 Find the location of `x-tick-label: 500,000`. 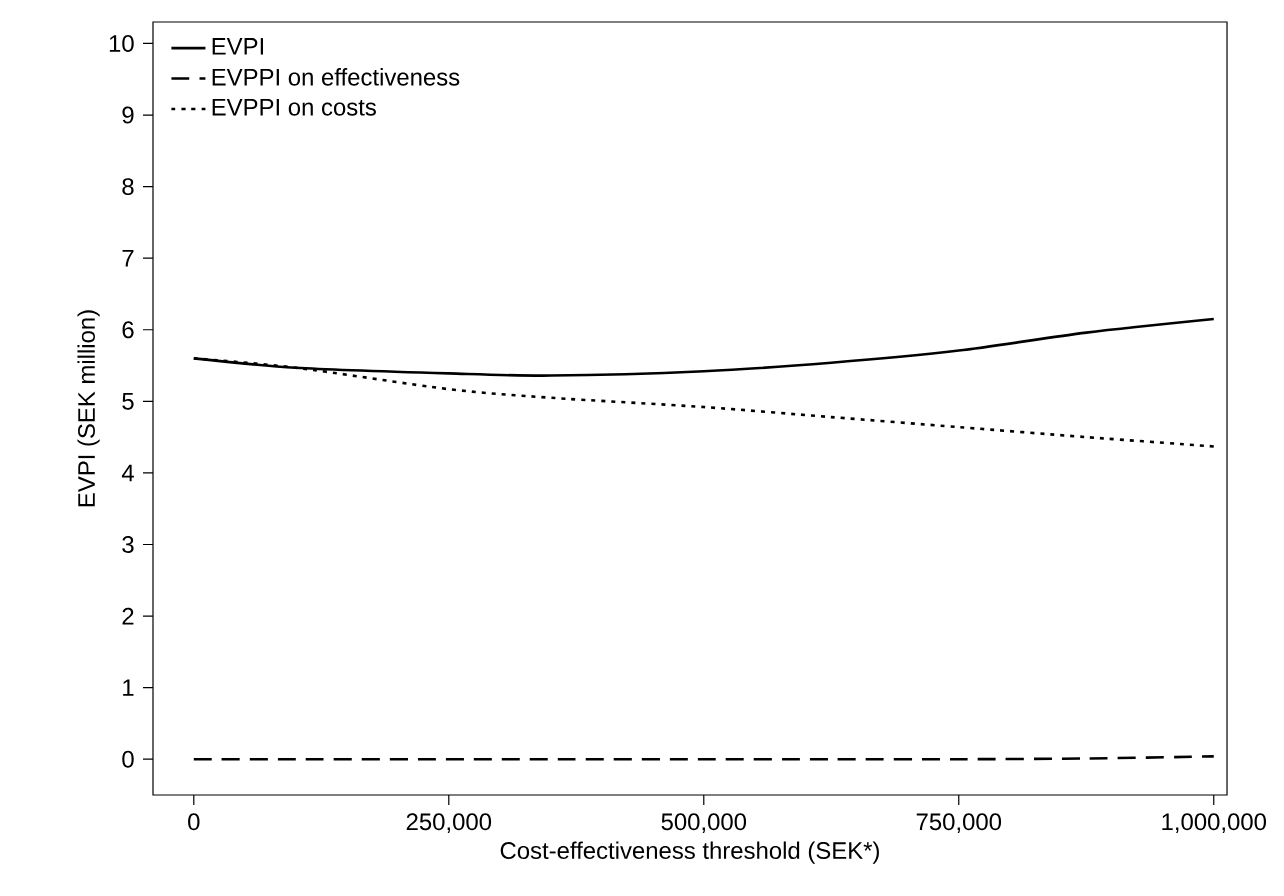

x-tick-label: 500,000 is located at coordinates (704, 823).